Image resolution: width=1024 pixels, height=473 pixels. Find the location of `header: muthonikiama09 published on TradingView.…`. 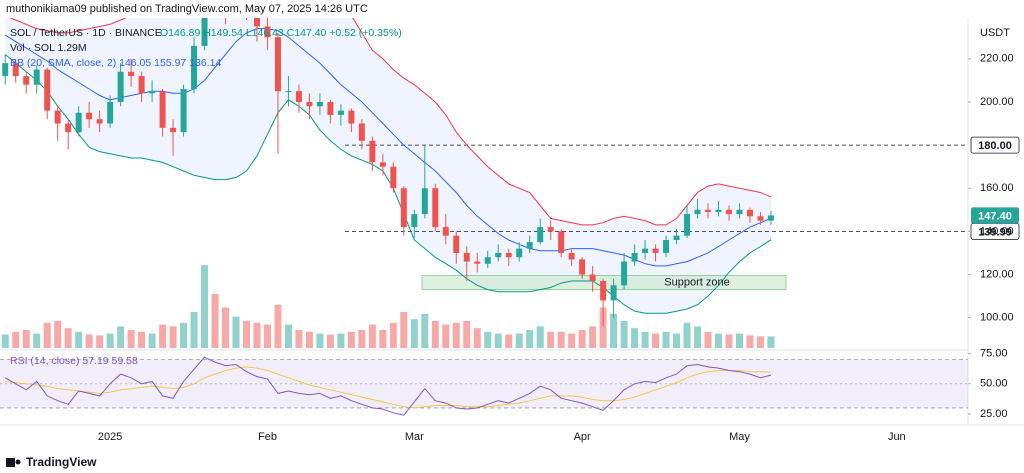

header: muthonikiama09 published on TradingView.… is located at coordinates (187, 9).